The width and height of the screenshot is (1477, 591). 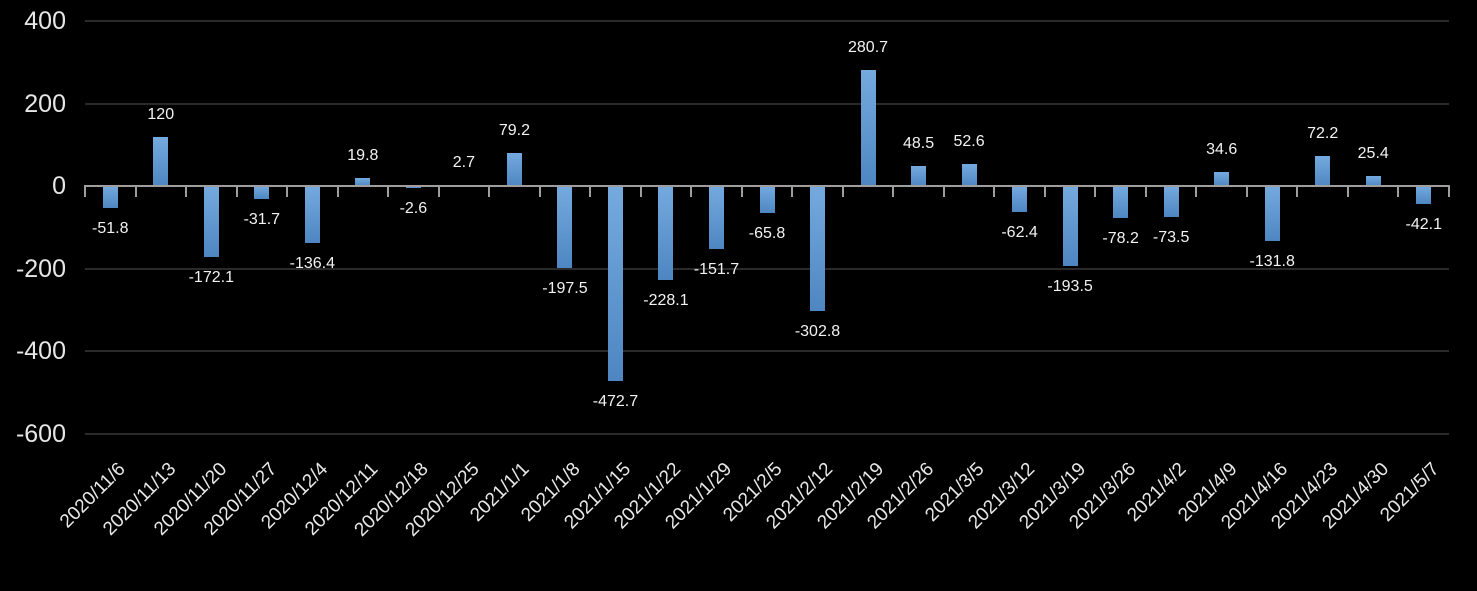 I want to click on bar-value-label: 48.5, so click(x=918, y=144).